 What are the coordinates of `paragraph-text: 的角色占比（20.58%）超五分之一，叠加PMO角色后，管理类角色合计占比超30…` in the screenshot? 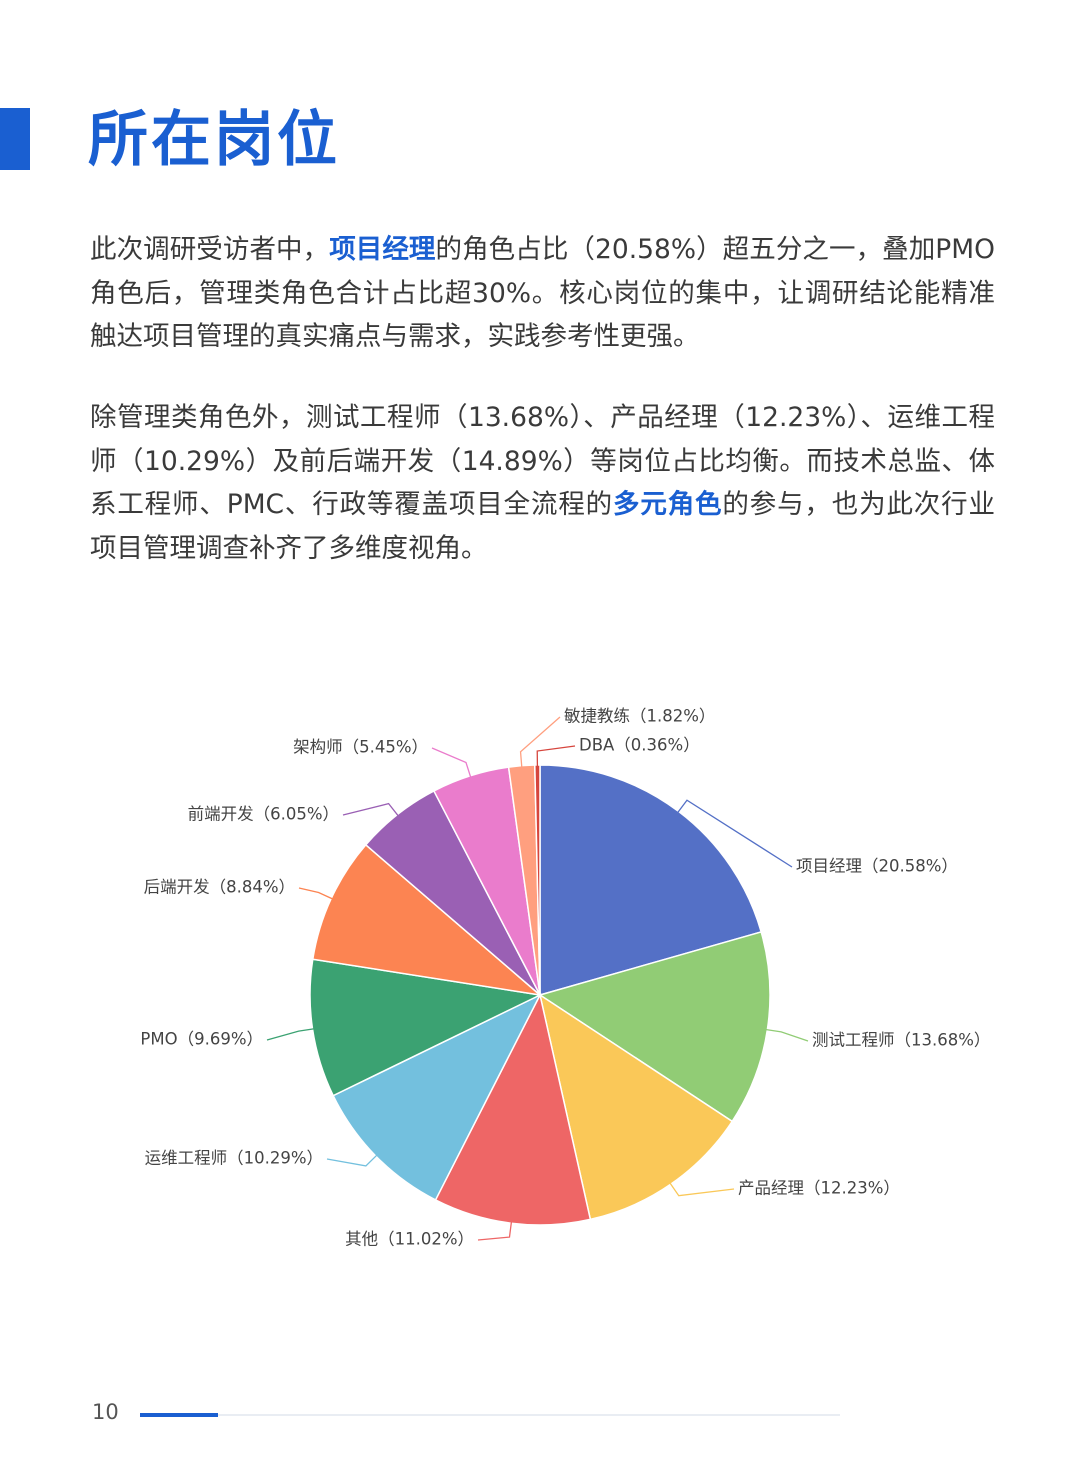 It's located at (543, 293).